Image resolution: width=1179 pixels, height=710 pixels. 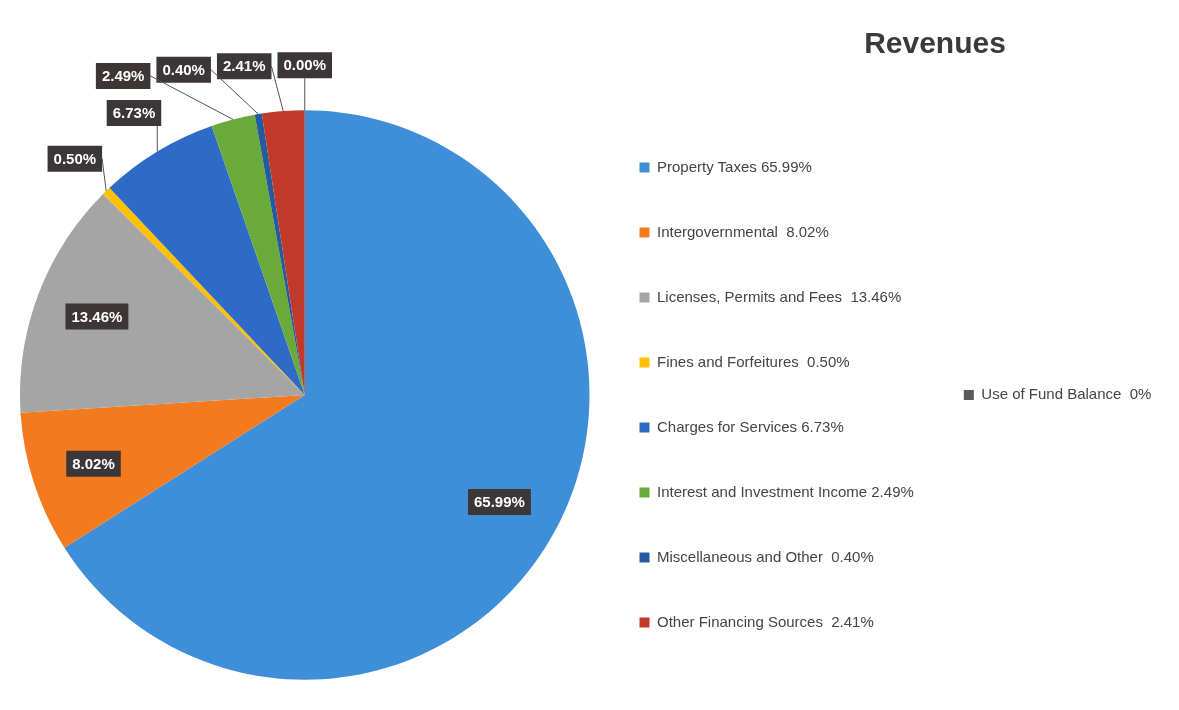 What do you see at coordinates (734, 166) in the screenshot?
I see `legend-label: Property Taxes 65.99%` at bounding box center [734, 166].